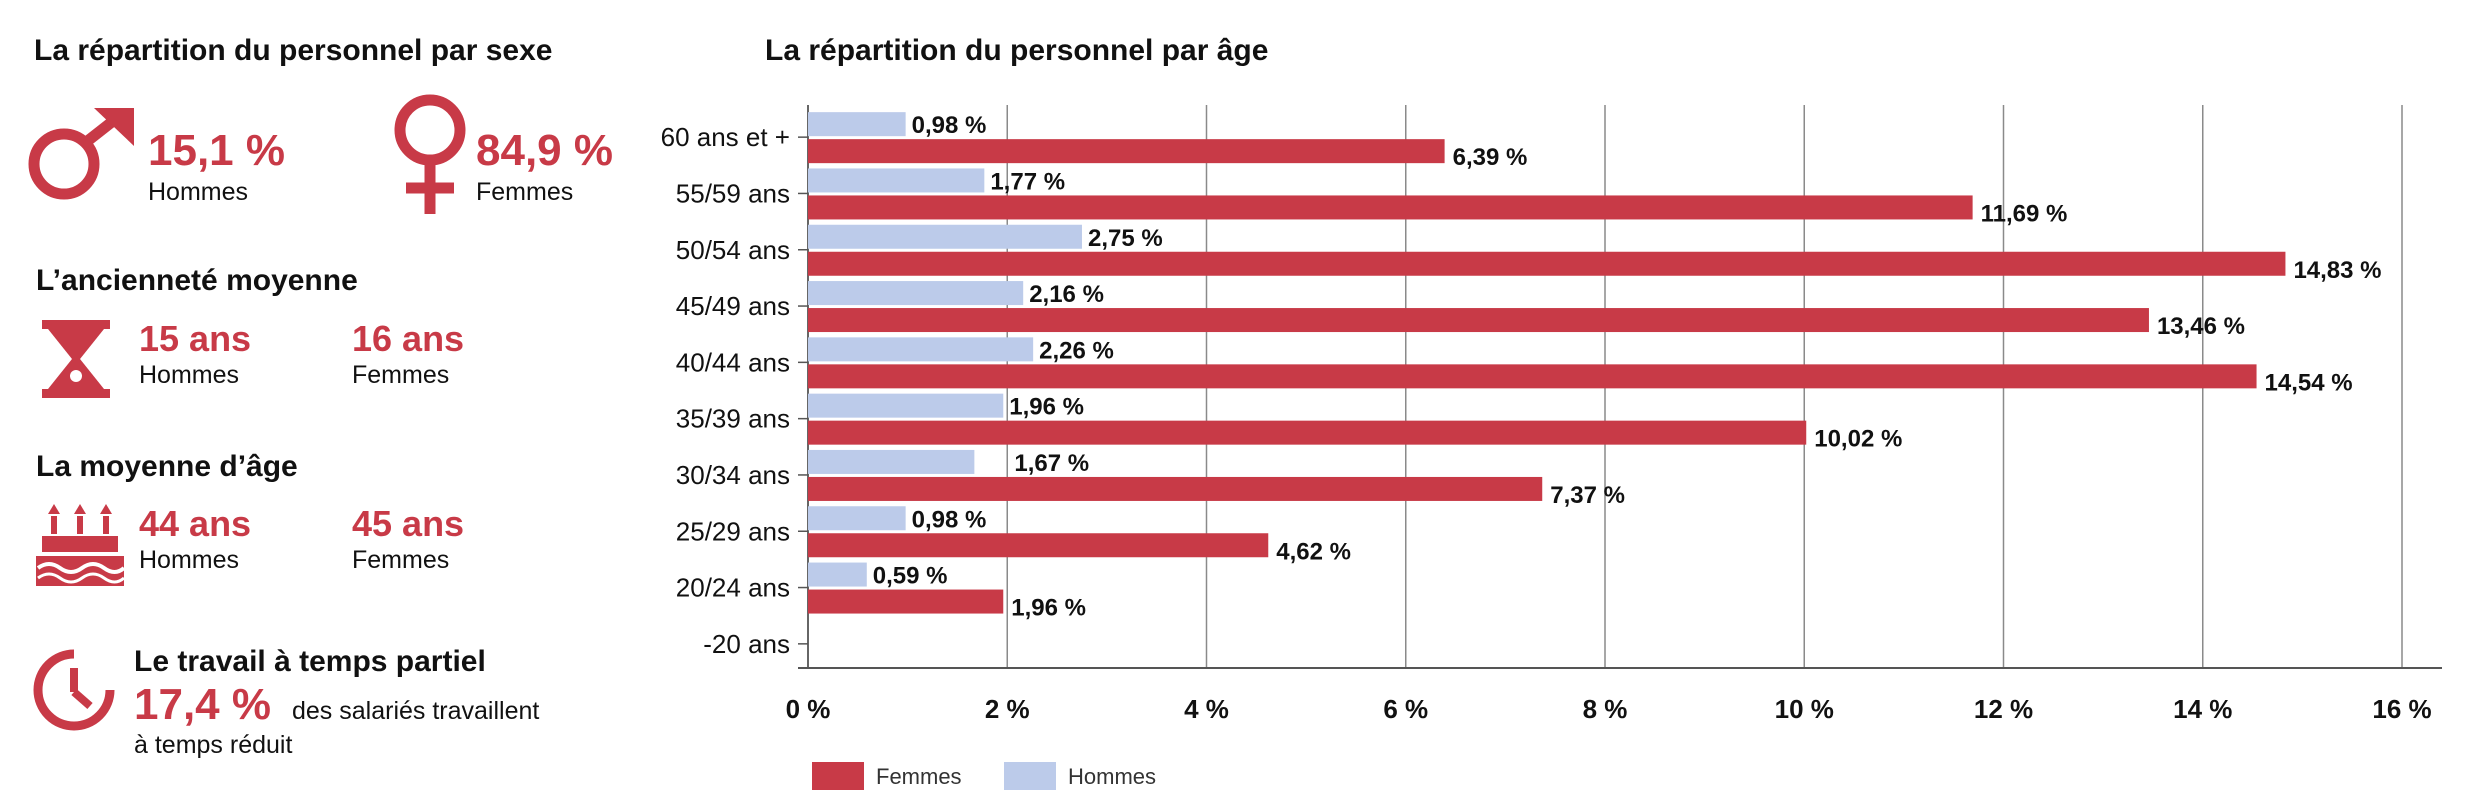 This screenshot has height=803, width=2465. Describe the element at coordinates (1125, 238) in the screenshot. I see `data-label-hommes: 2,75 %` at that location.